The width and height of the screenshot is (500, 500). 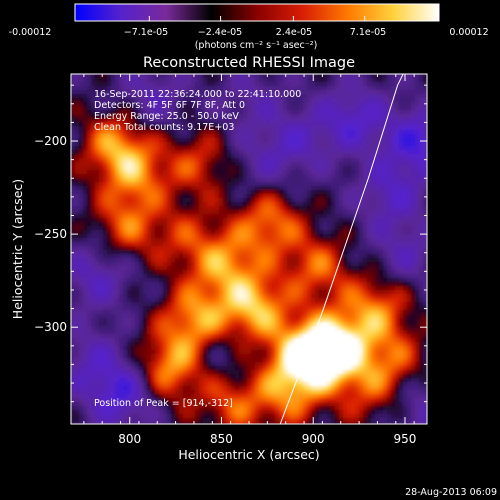 What do you see at coordinates (163, 403) in the screenshot?
I see `peak-position-annotation: Position of Peak = [914,-312]` at bounding box center [163, 403].